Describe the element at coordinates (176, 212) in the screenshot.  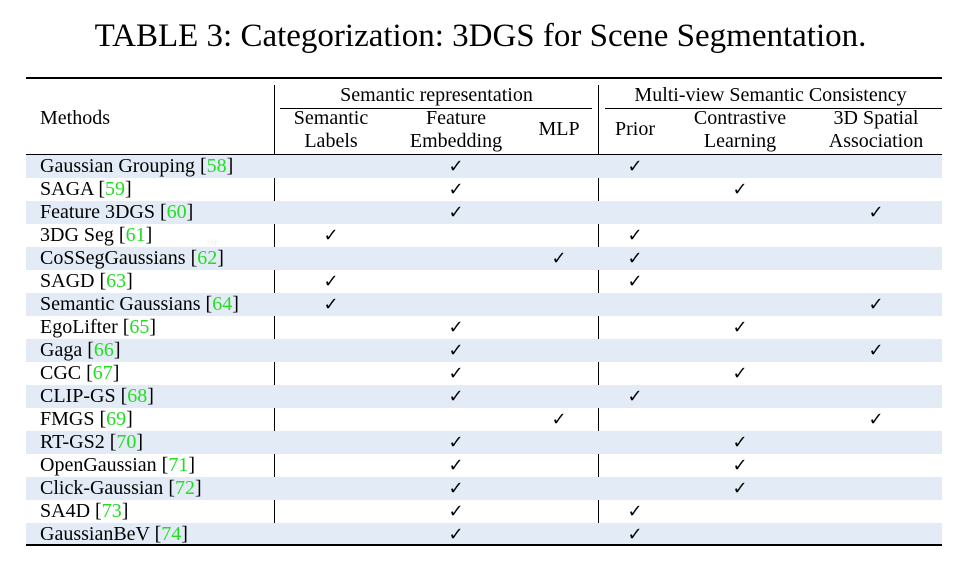
I see `citation-link: 60` at that location.